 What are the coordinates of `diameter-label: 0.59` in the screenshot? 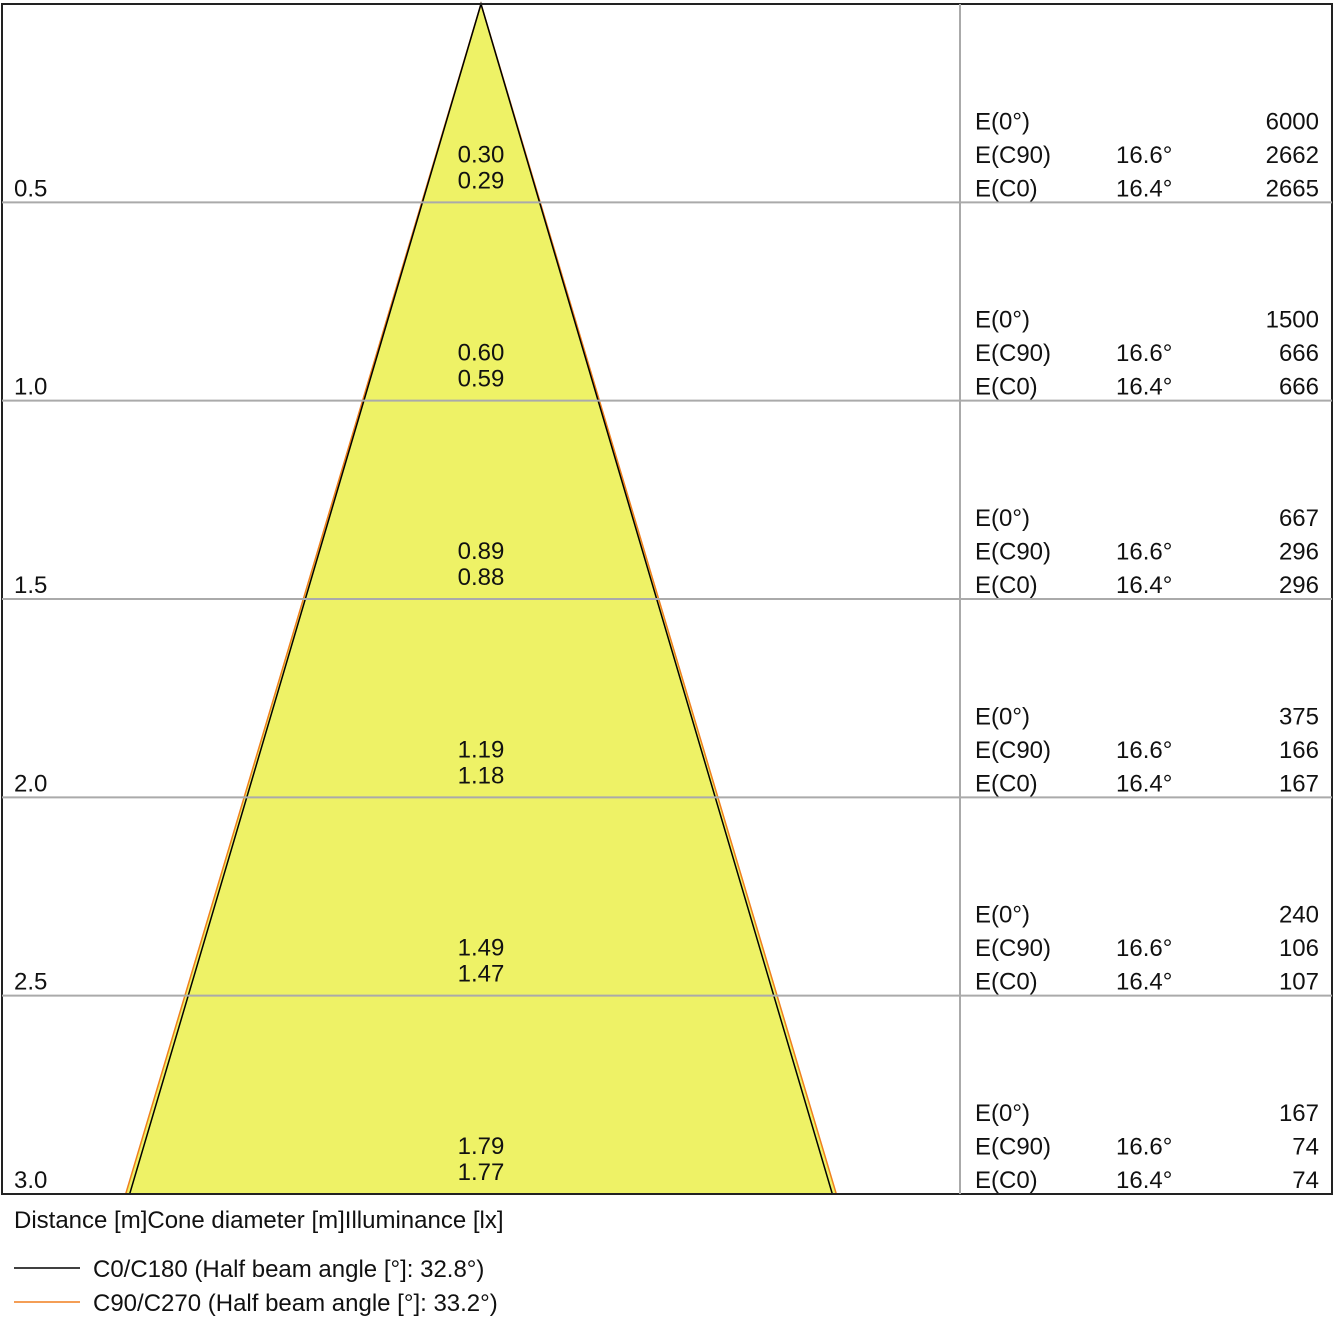 It's located at (481, 379).